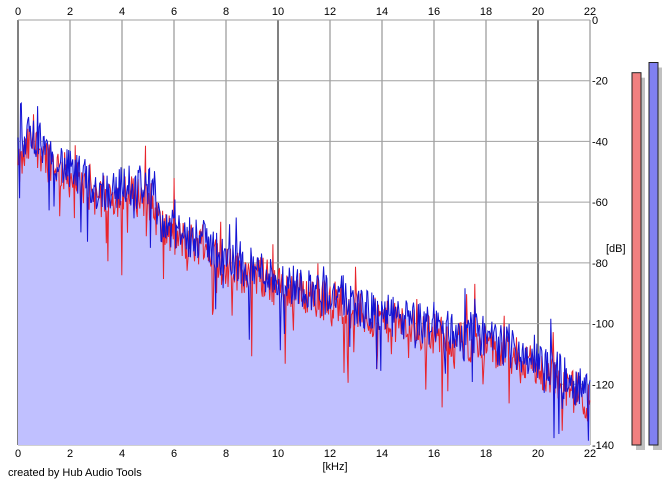  Describe the element at coordinates (600, 142) in the screenshot. I see `y-tick-label: -40` at that location.